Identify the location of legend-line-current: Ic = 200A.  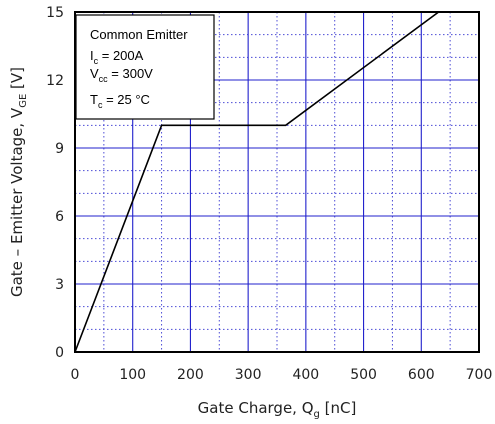
(117, 57).